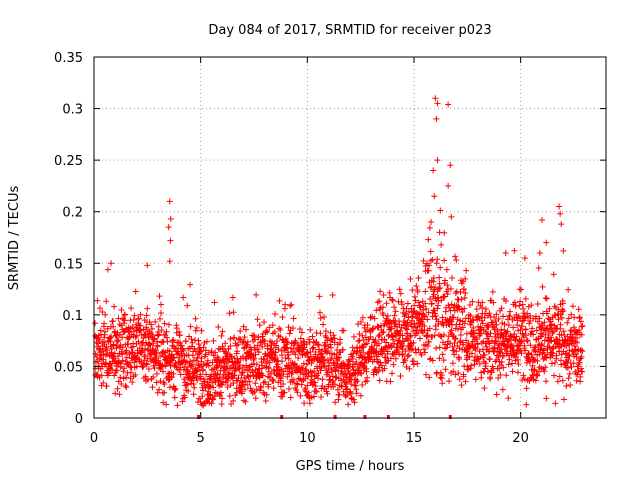 This screenshot has height=480, width=640. Describe the element at coordinates (68, 161) in the screenshot. I see `y-tick-label: 0.25` at that location.